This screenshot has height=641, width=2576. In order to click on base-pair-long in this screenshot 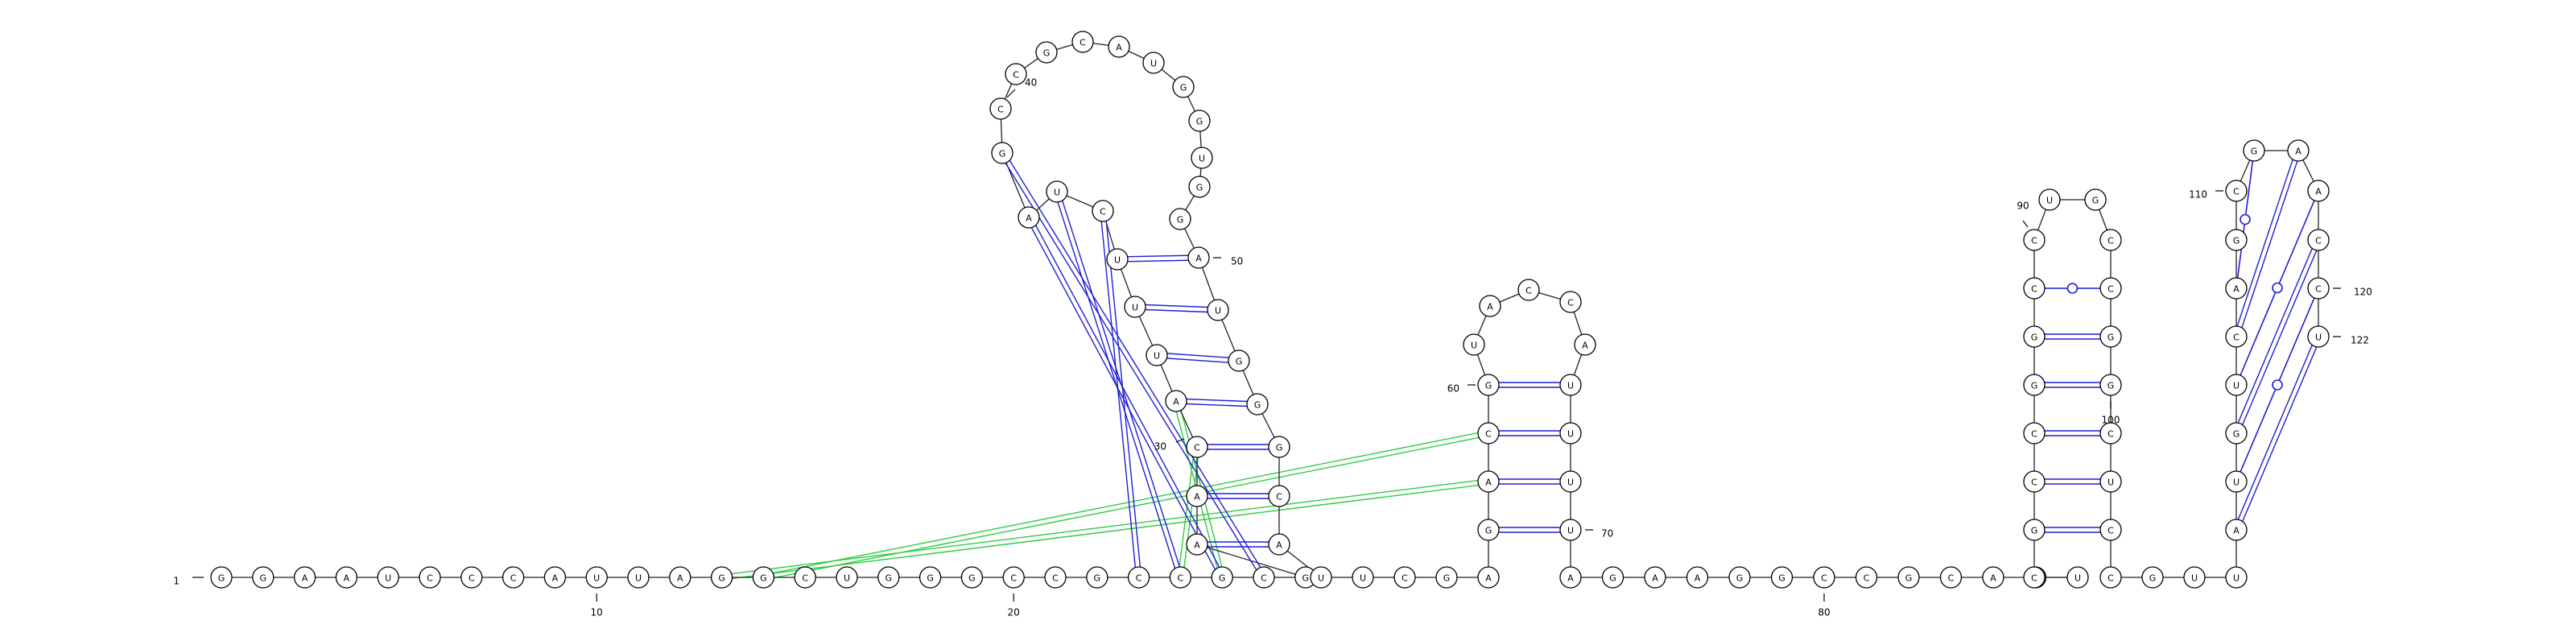, I will do `click(1131, 366)`.